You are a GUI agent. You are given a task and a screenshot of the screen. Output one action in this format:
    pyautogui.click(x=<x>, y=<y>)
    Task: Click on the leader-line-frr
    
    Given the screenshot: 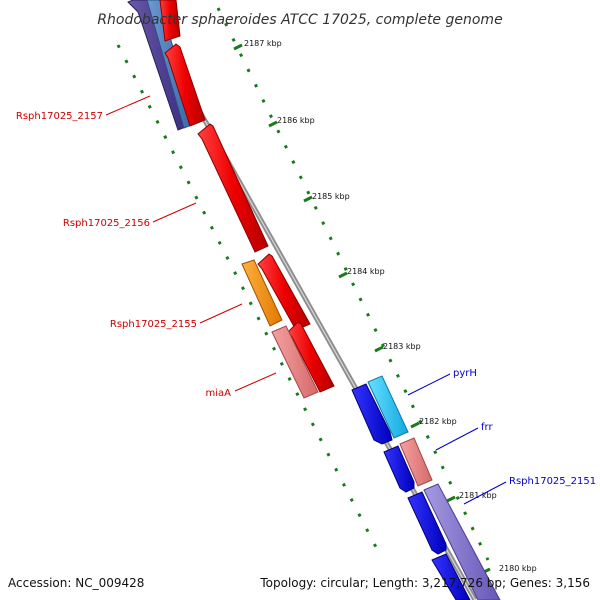 What is the action you would take?
    pyautogui.click(x=457, y=439)
    